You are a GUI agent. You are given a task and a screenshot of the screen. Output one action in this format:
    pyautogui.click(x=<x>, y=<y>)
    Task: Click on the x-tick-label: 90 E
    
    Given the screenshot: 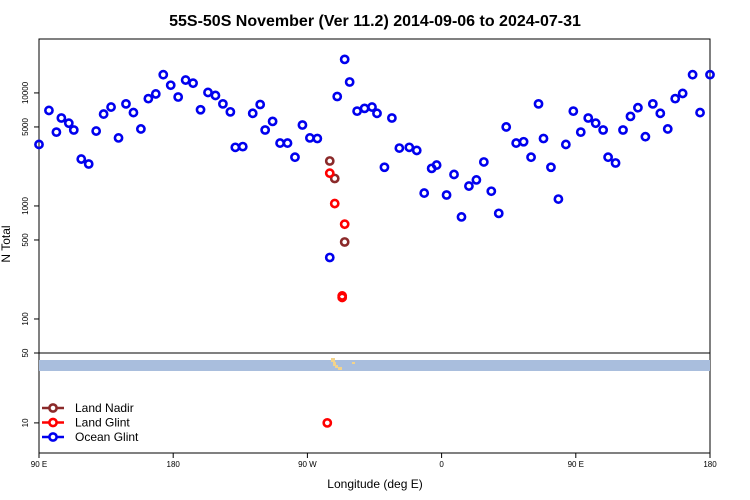 What is the action you would take?
    pyautogui.click(x=576, y=464)
    